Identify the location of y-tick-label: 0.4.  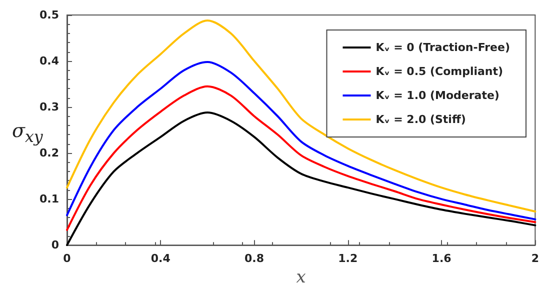
(50, 61).